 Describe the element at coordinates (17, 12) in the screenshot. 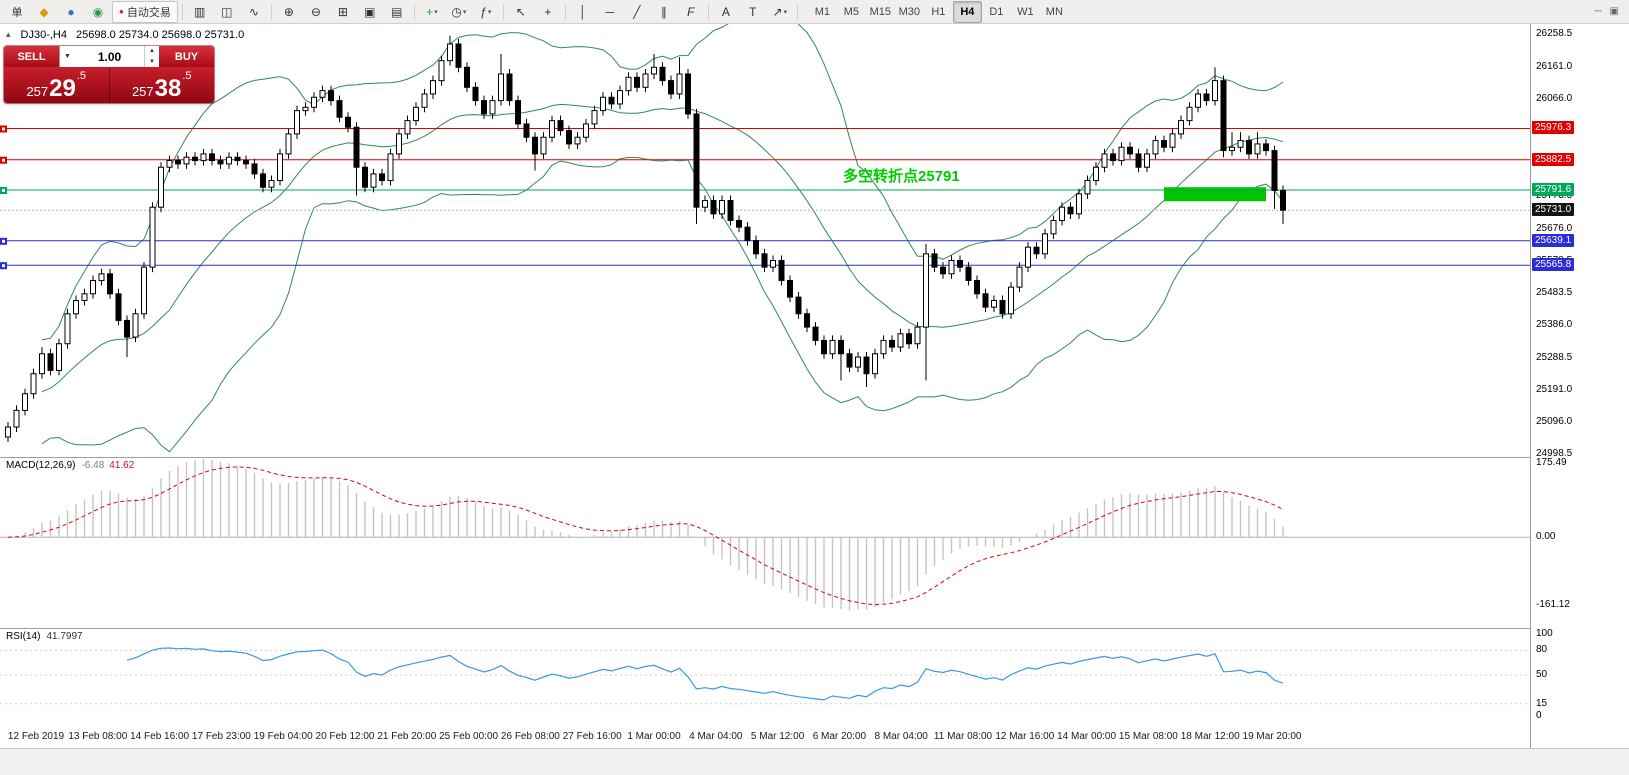

I see `order-menu-button: 单` at that location.